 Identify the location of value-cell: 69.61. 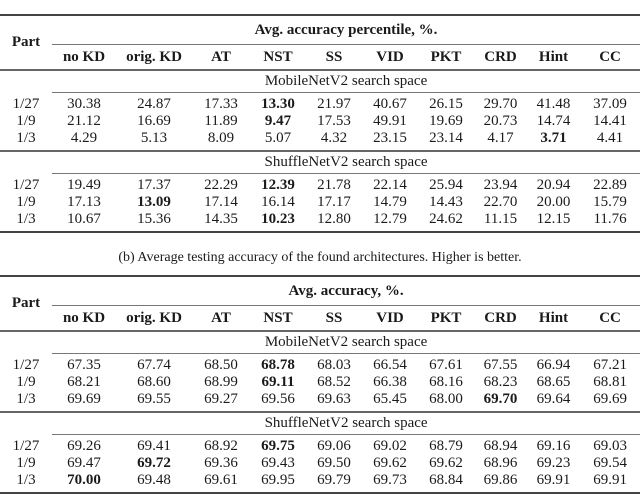
(221, 480).